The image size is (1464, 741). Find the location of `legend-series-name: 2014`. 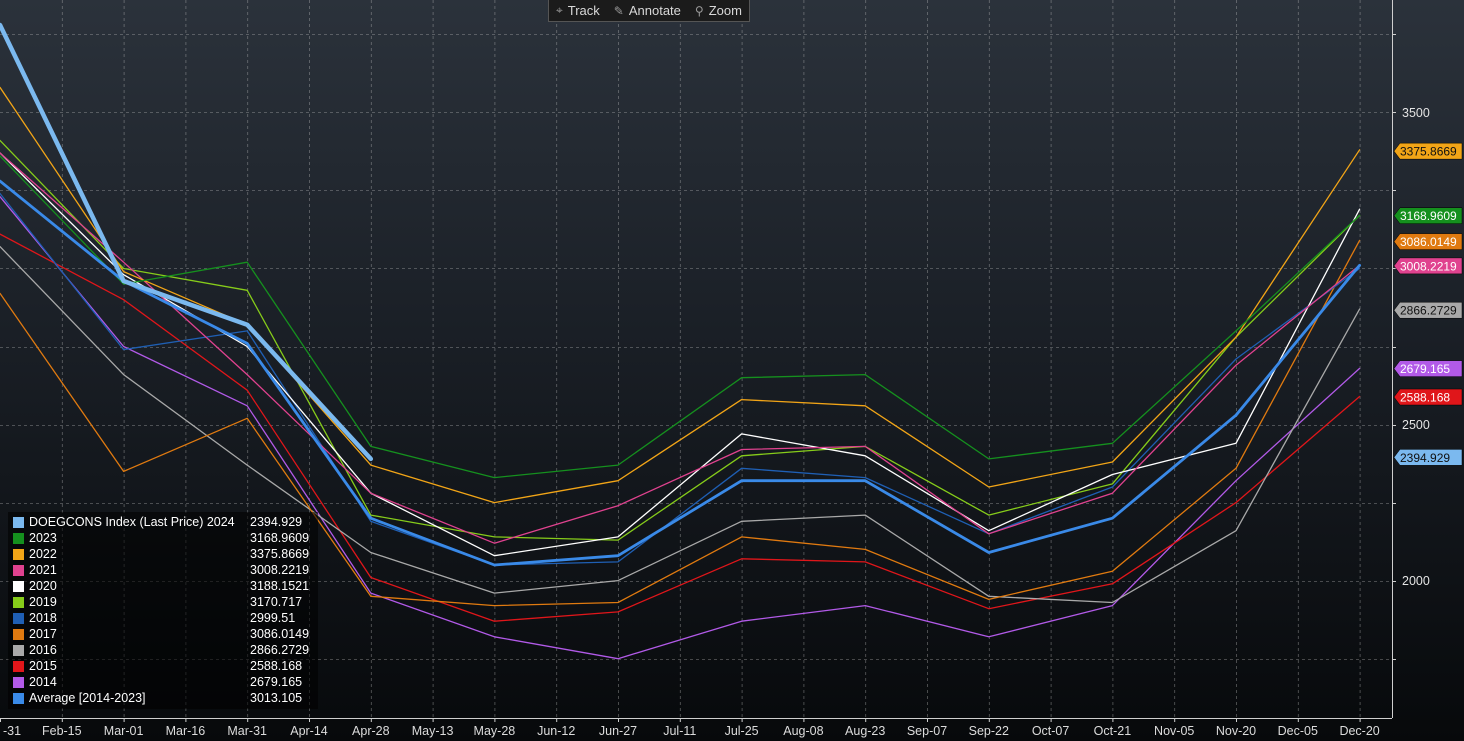

legend-series-name: 2014 is located at coordinates (43, 682).